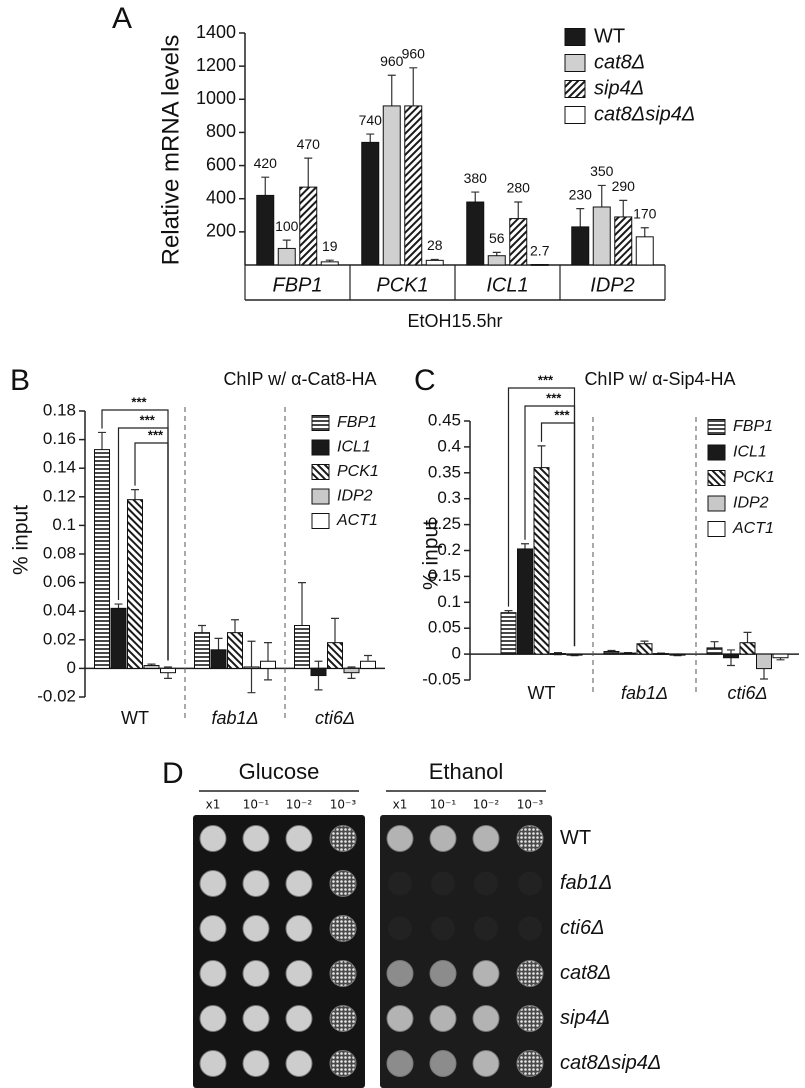  Describe the element at coordinates (256, 805) in the screenshot. I see `dilution-label: 10⁻¹` at that location.